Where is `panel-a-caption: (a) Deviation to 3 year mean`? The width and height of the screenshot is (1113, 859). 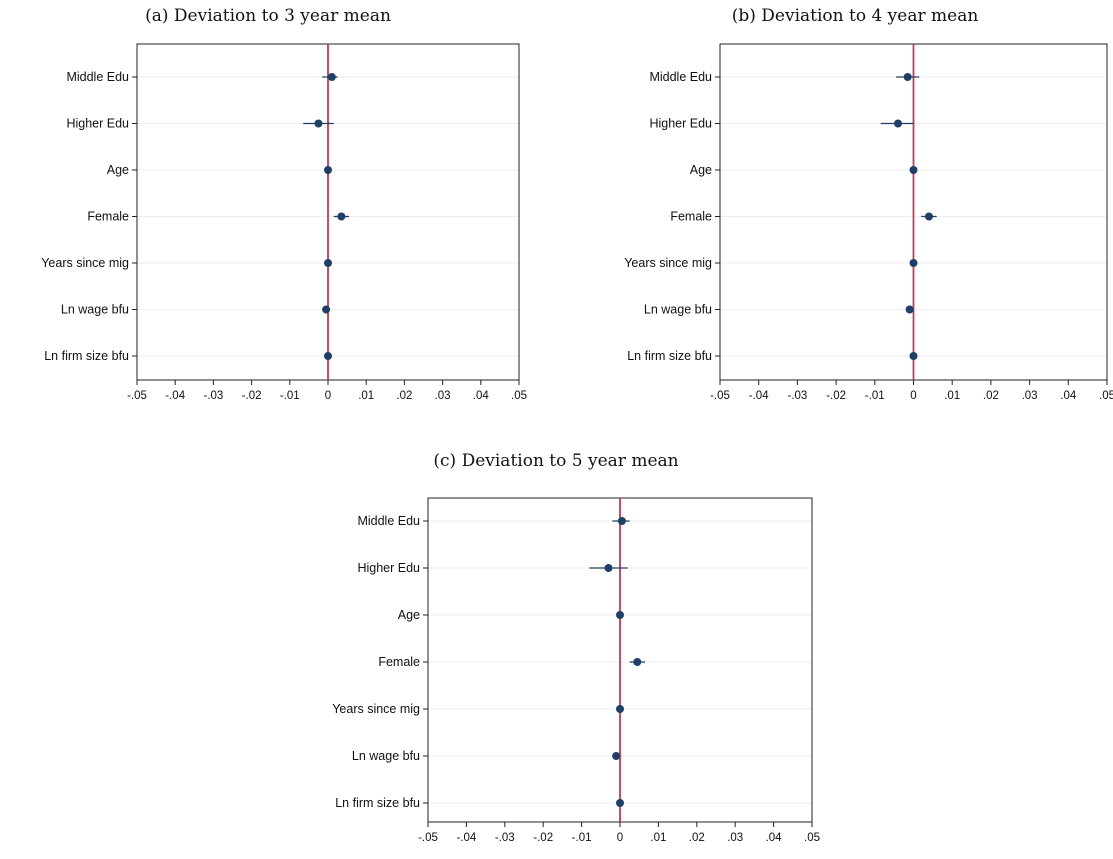
panel-a-caption: (a) Deviation to 3 year mean is located at coordinates (268, 16).